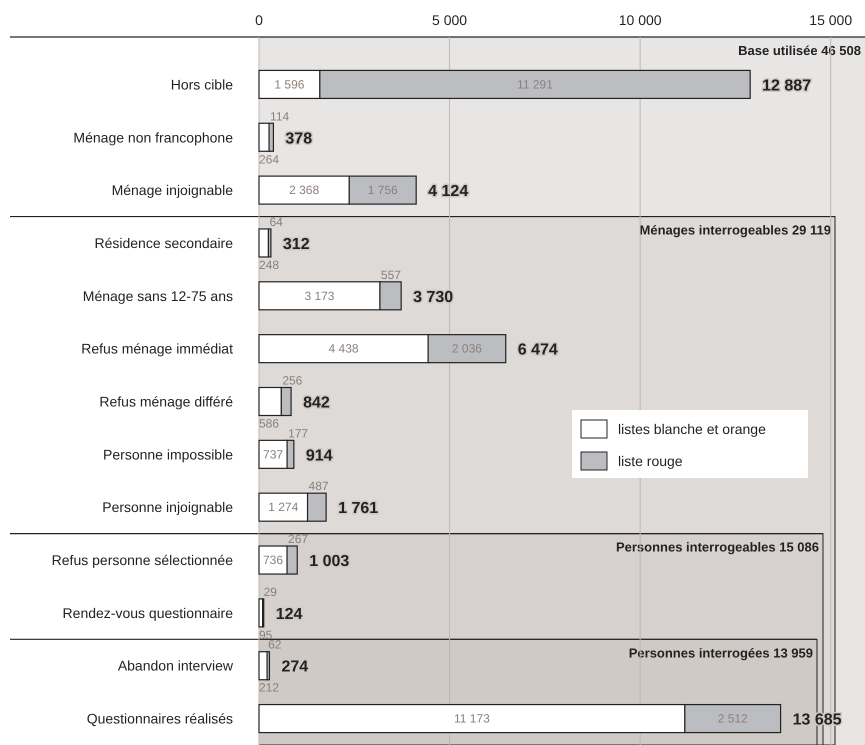 This screenshot has height=745, width=865. Describe the element at coordinates (289, 614) in the screenshot. I see `total-label: 124` at that location.